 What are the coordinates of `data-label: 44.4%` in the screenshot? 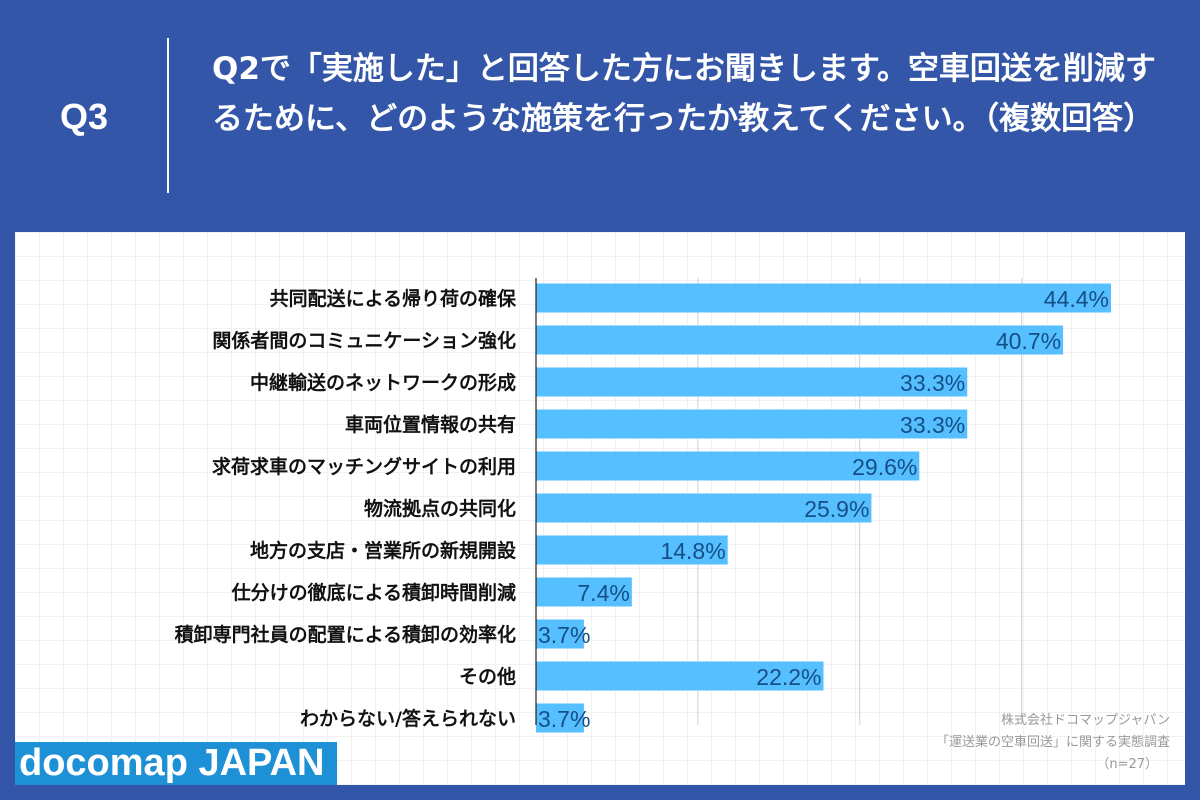 It's located at (1076, 299).